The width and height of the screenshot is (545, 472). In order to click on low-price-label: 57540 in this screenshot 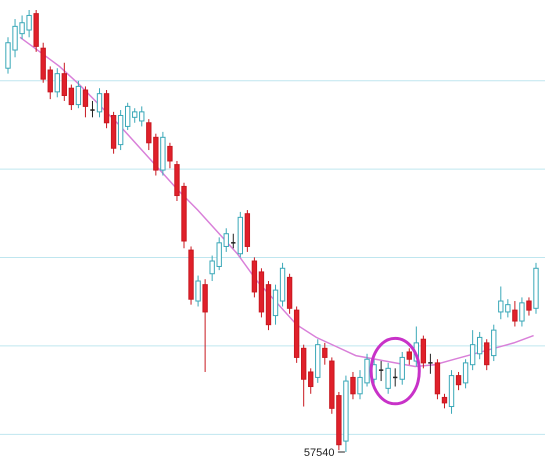, I will do `click(319, 453)`.